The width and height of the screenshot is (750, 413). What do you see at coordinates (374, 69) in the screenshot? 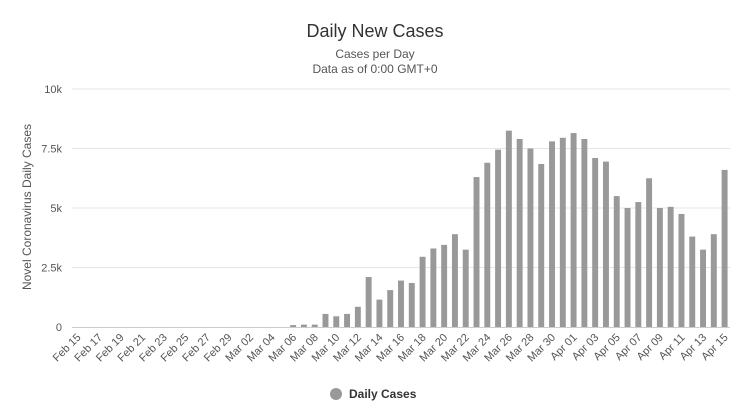
I see `chart-subtitle-line-2: Data as of 0:00 GMT+0` at bounding box center [374, 69].